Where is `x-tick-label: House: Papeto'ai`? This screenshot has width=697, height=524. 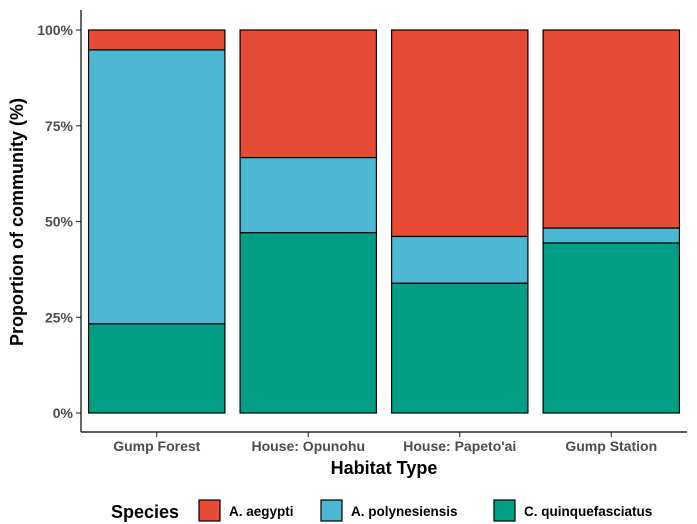
x-tick-label: House: Papeto'ai is located at coordinates (459, 446).